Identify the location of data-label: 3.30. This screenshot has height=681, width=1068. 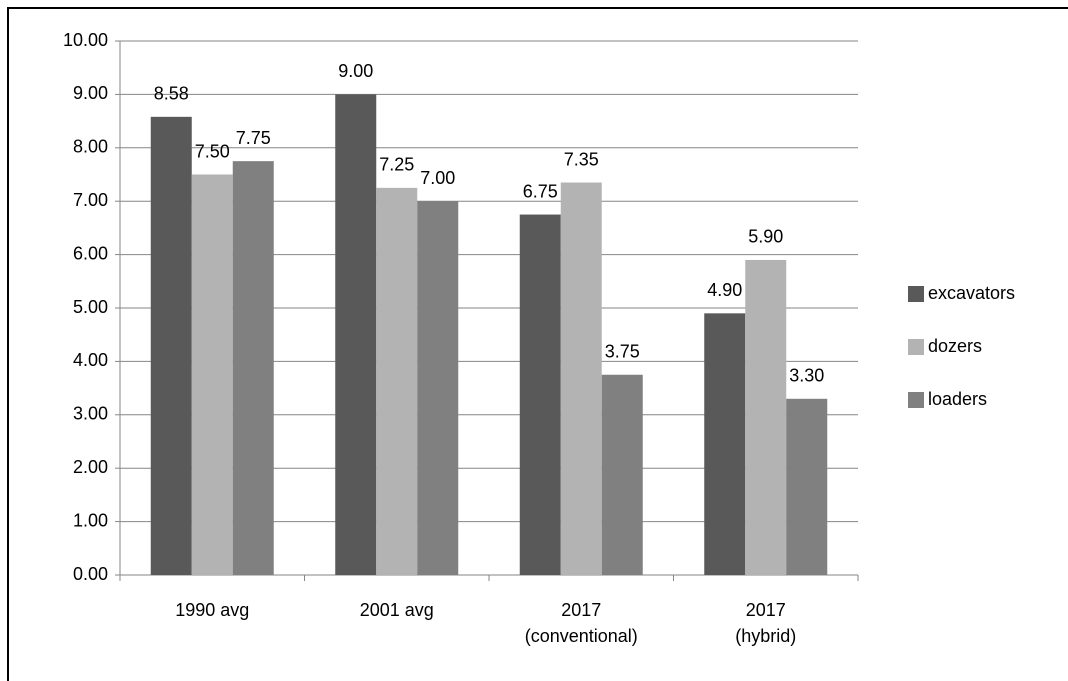
(806, 376).